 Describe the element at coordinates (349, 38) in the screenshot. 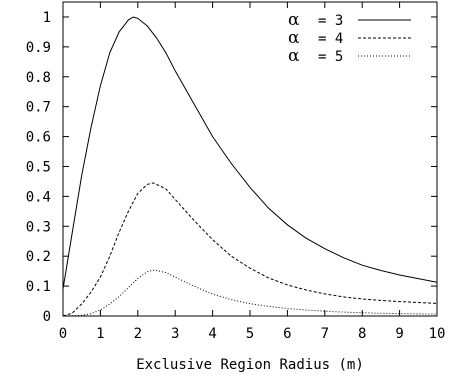

I see `legend: α = 3 α = 4 α = 5` at that location.